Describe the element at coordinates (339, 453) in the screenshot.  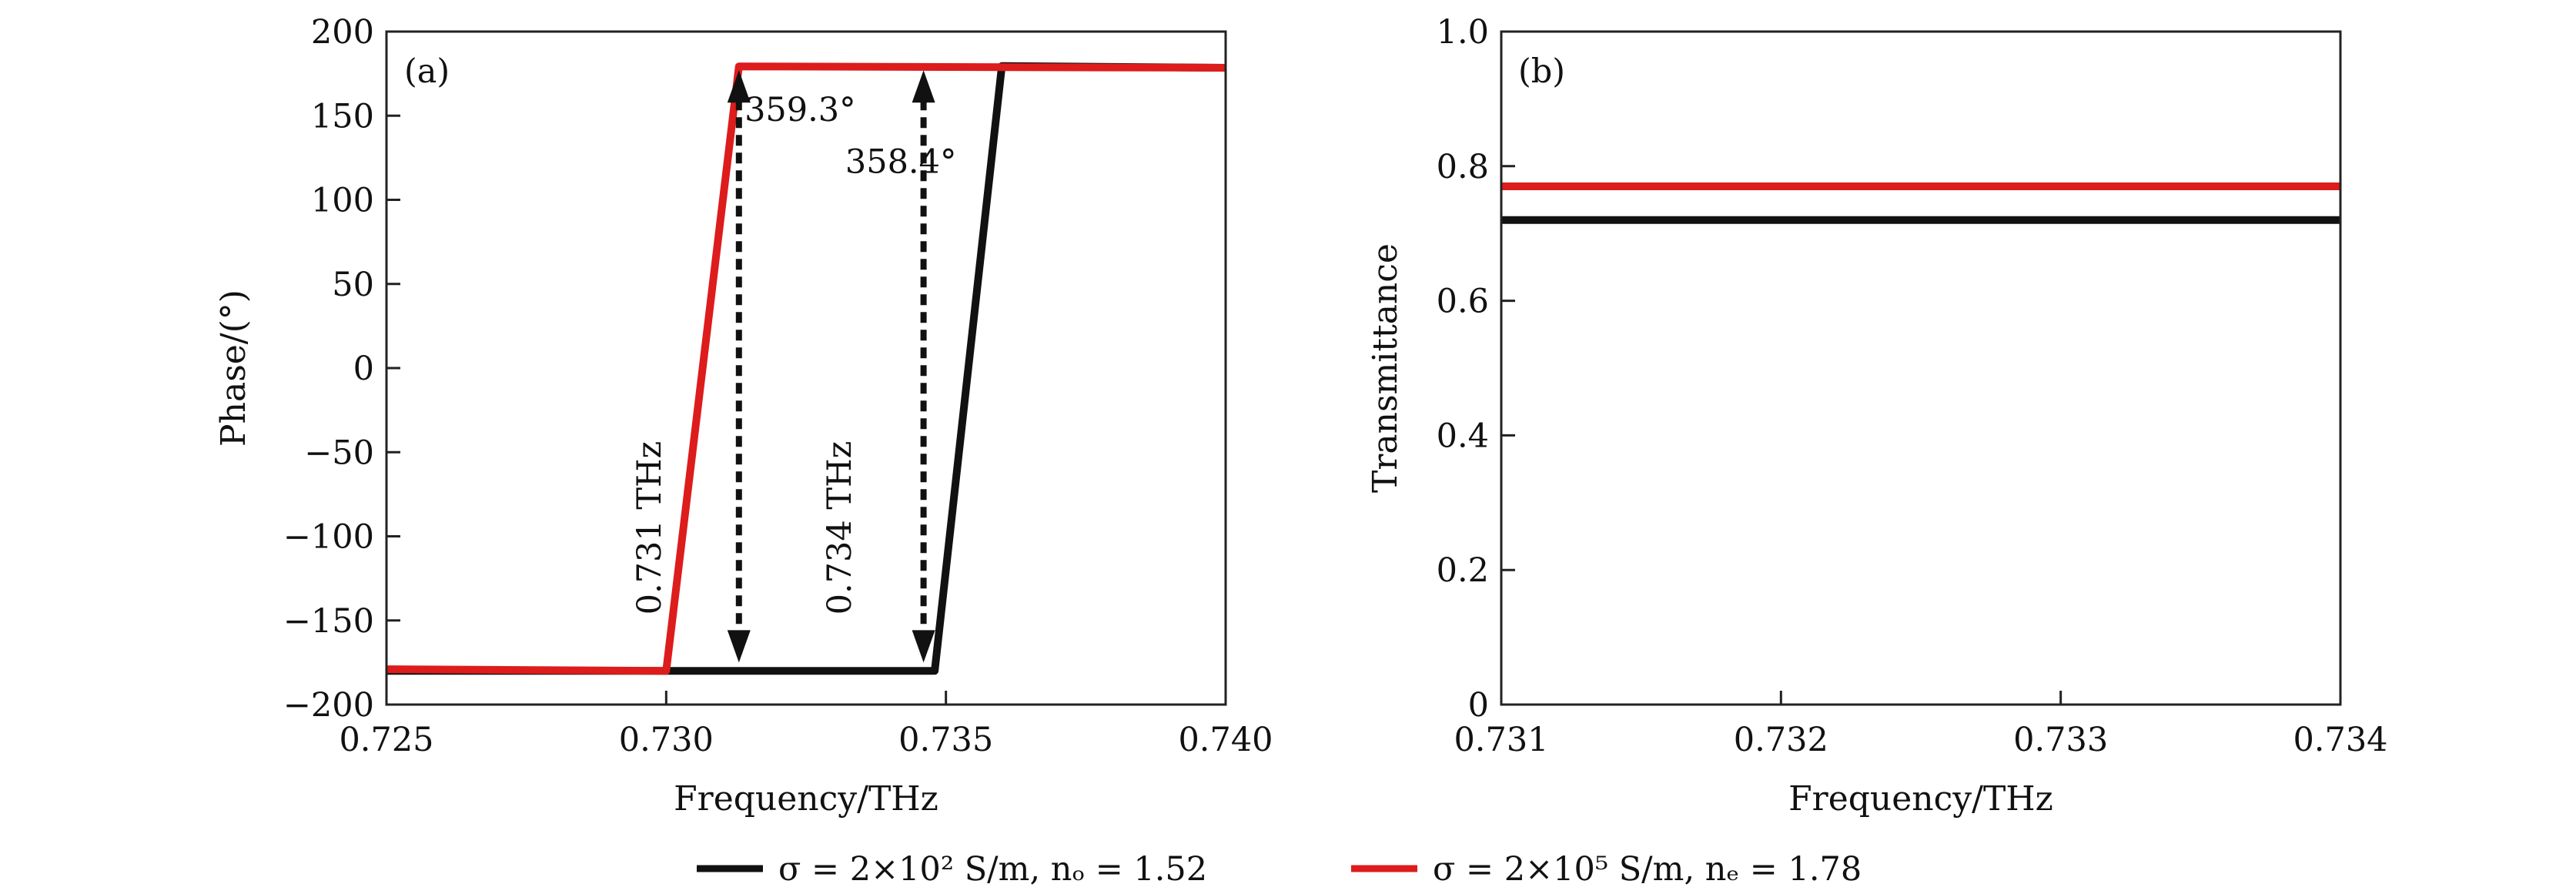
I see `y-tick-label: −50` at that location.